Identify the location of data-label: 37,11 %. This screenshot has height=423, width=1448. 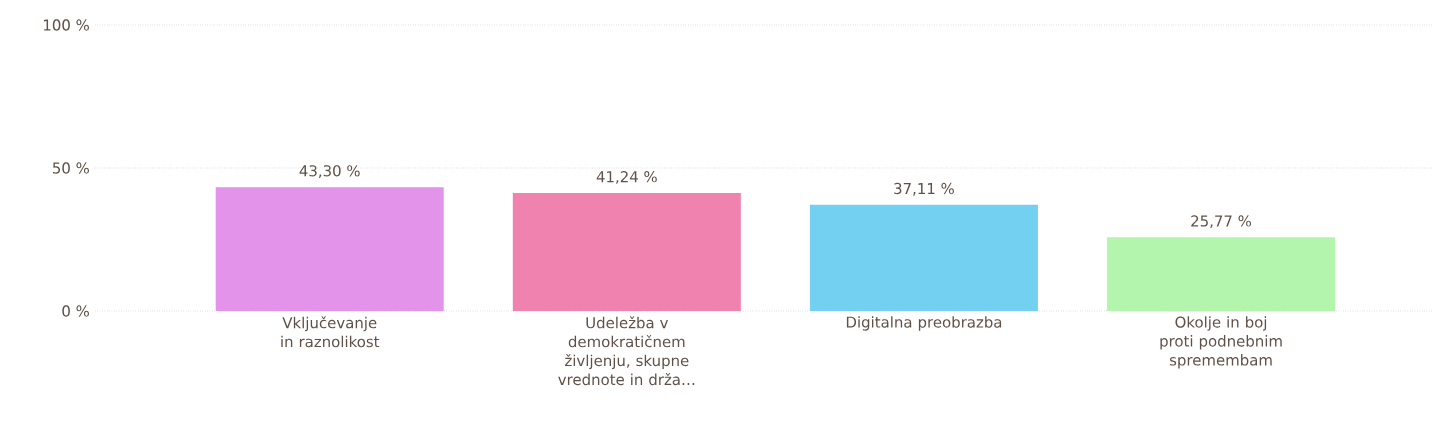
(924, 189).